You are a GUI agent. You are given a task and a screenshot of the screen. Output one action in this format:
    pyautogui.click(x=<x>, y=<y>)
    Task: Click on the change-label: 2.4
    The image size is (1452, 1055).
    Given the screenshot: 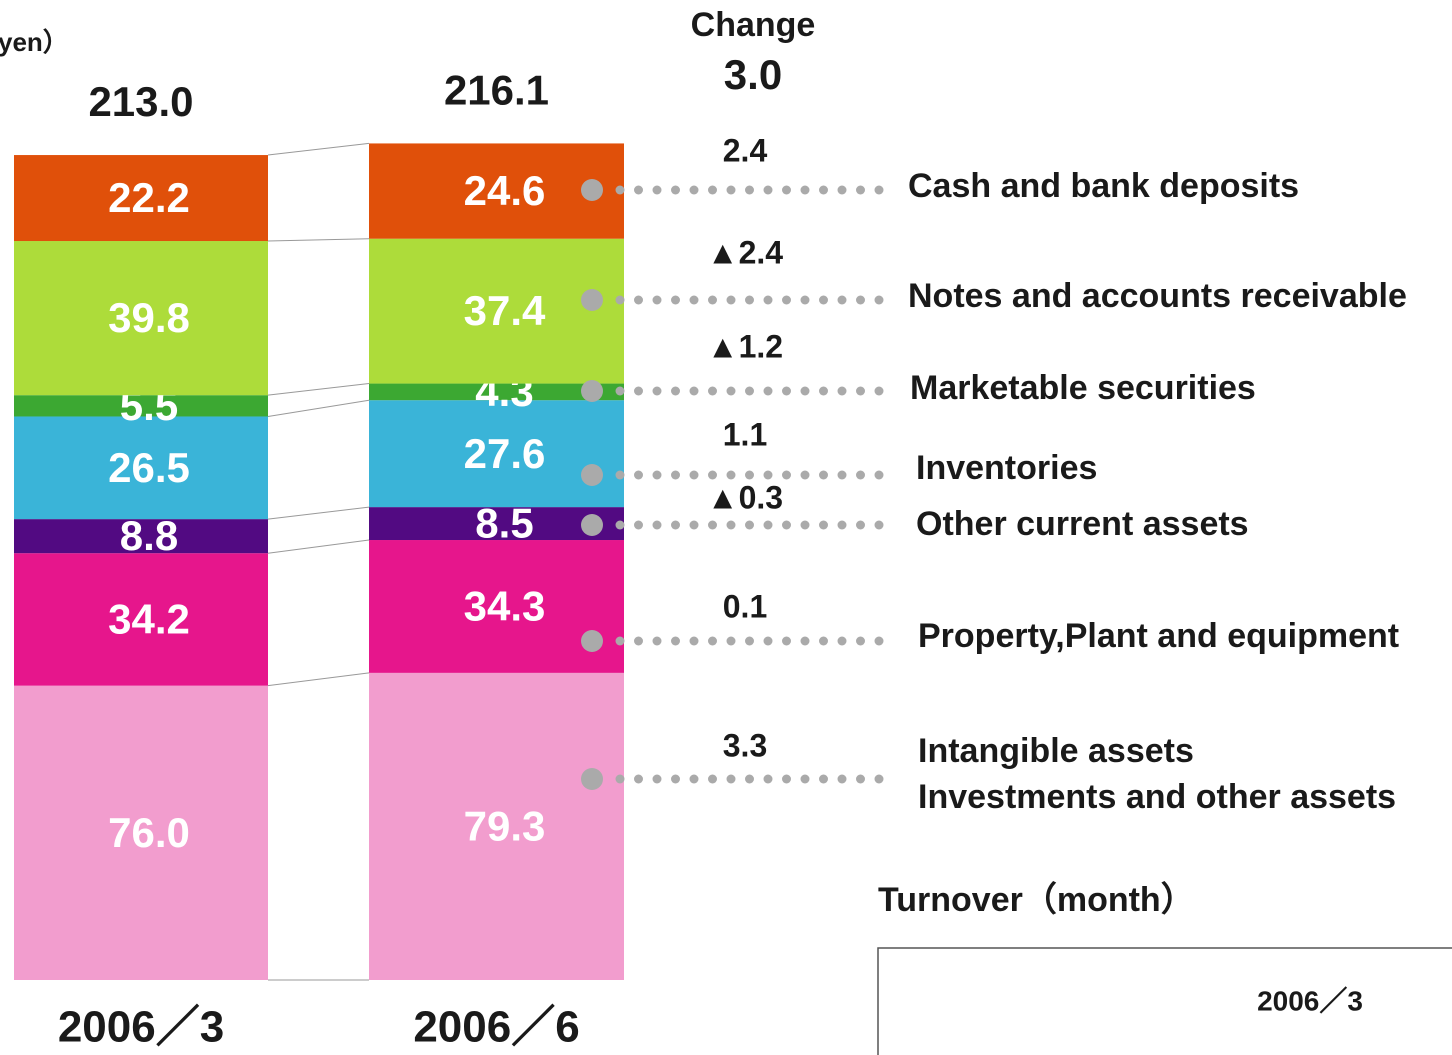 What is the action you would take?
    pyautogui.click(x=745, y=150)
    